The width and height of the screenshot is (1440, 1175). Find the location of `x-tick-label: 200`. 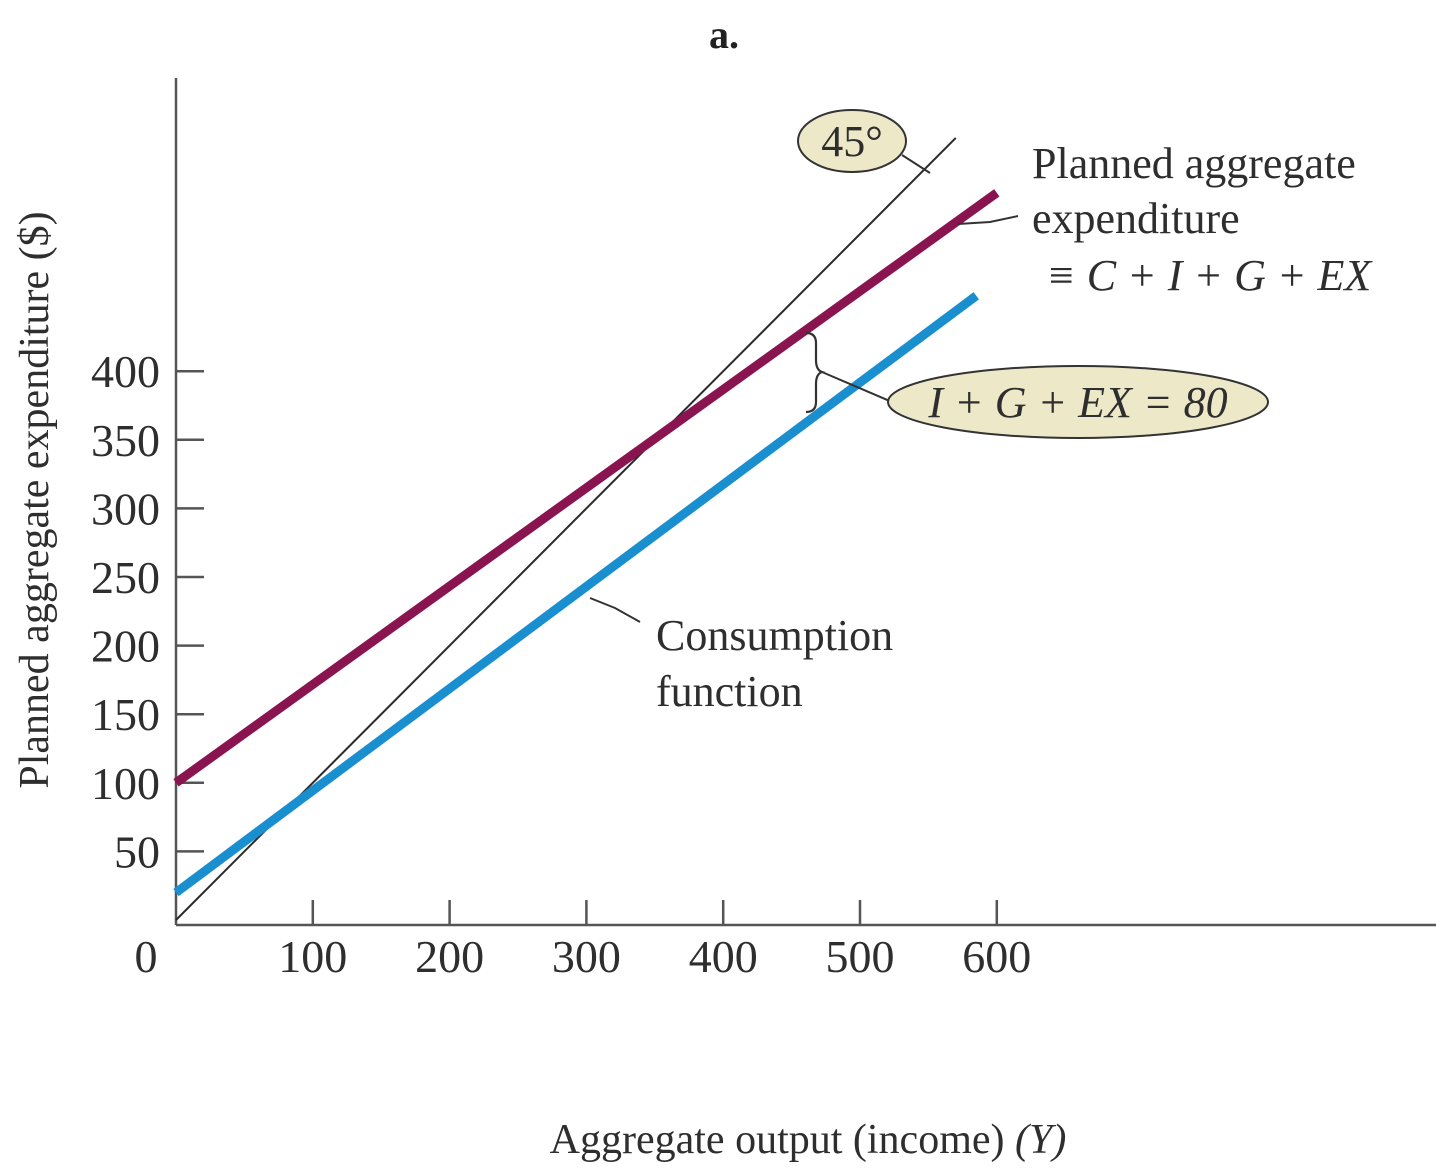

x-tick-label: 200 is located at coordinates (449, 956).